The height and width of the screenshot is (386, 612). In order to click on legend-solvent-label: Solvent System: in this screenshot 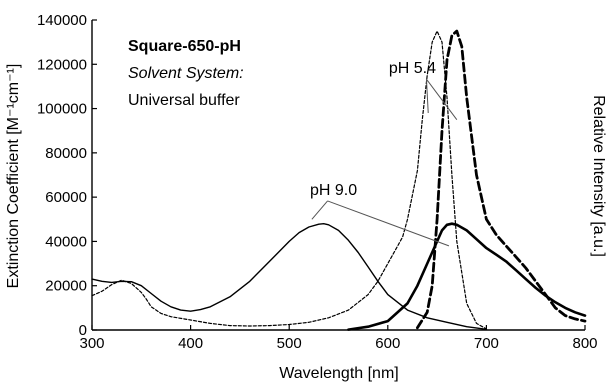, I will do `click(186, 73)`.